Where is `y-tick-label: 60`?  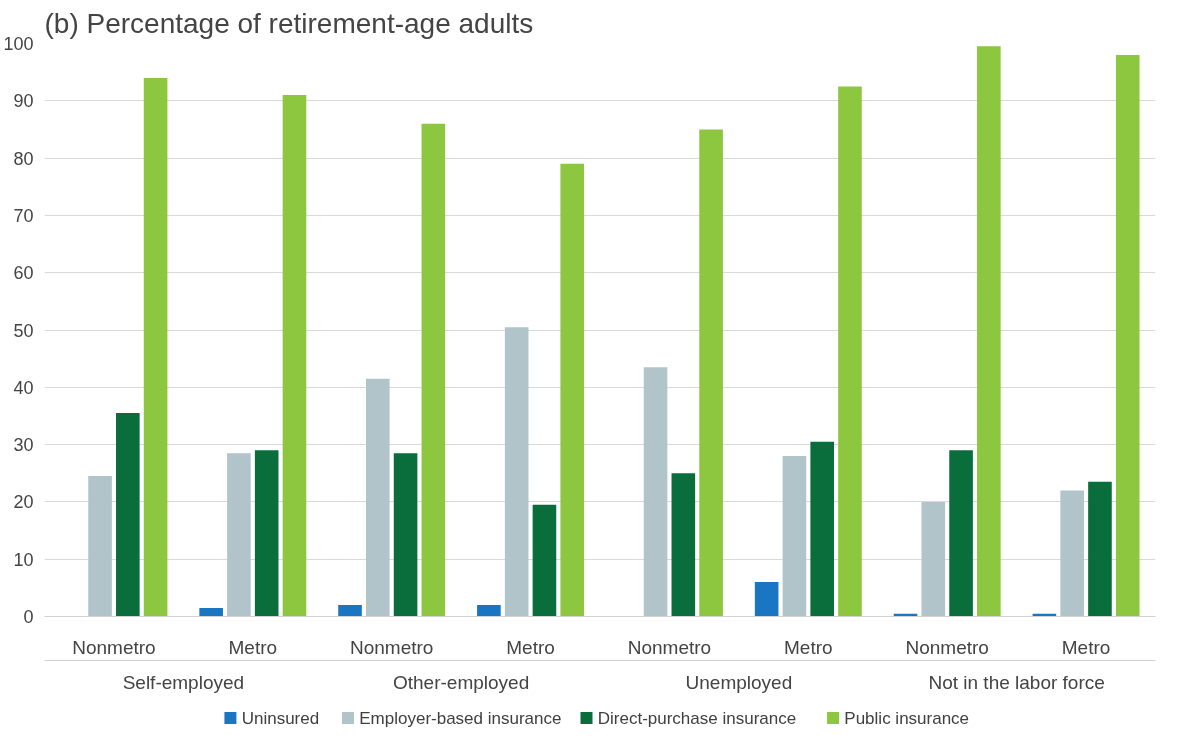
y-tick-label: 60 is located at coordinates (23, 273).